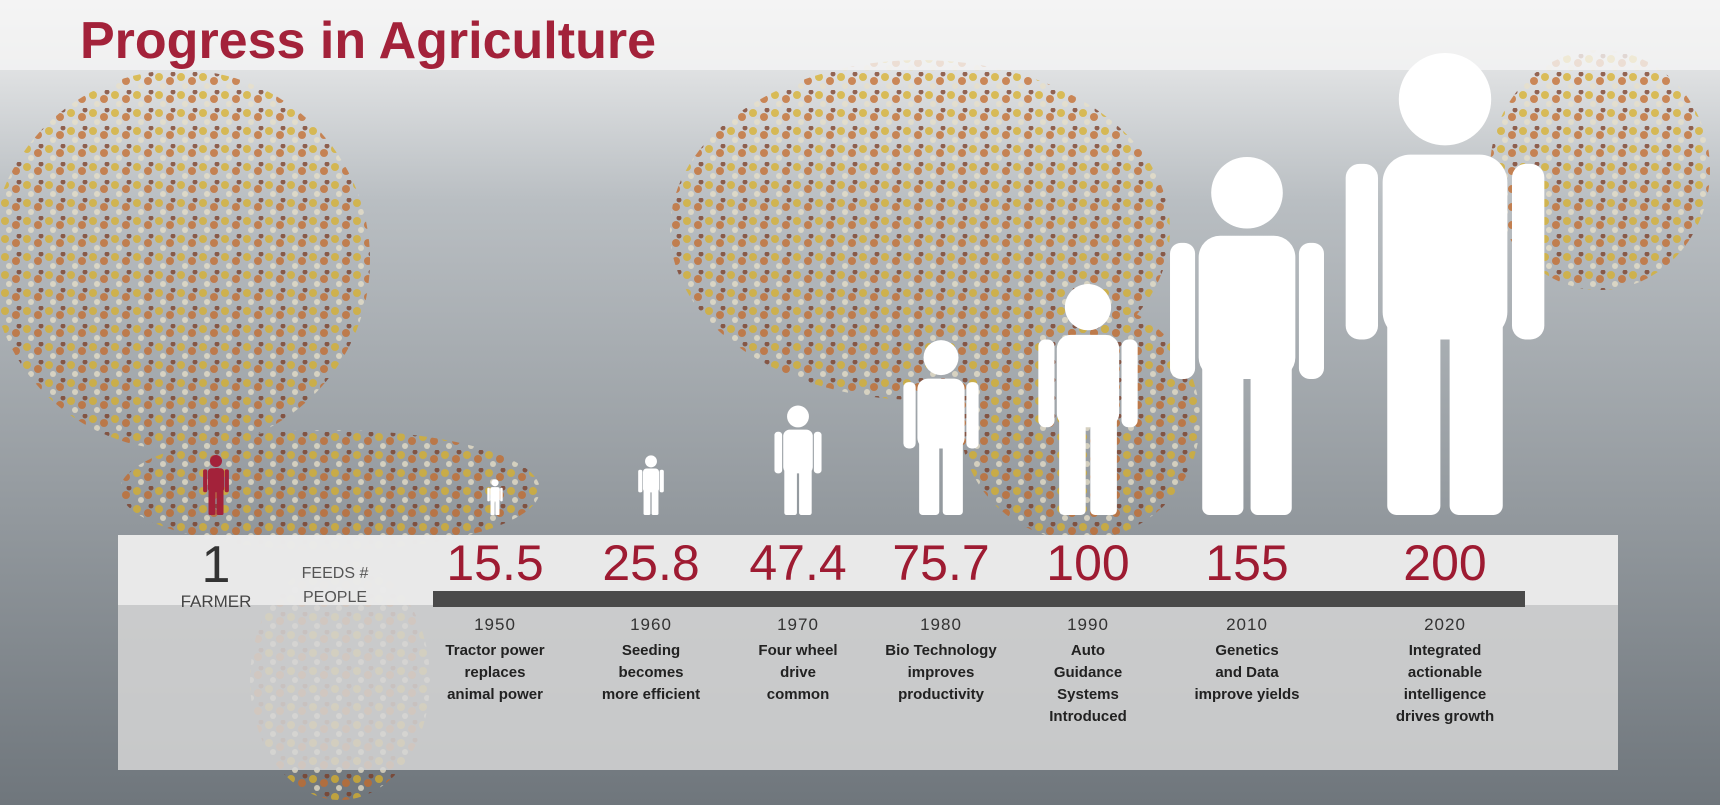 Image resolution: width=1720 pixels, height=810 pixels. I want to click on description: drive, so click(798, 672).